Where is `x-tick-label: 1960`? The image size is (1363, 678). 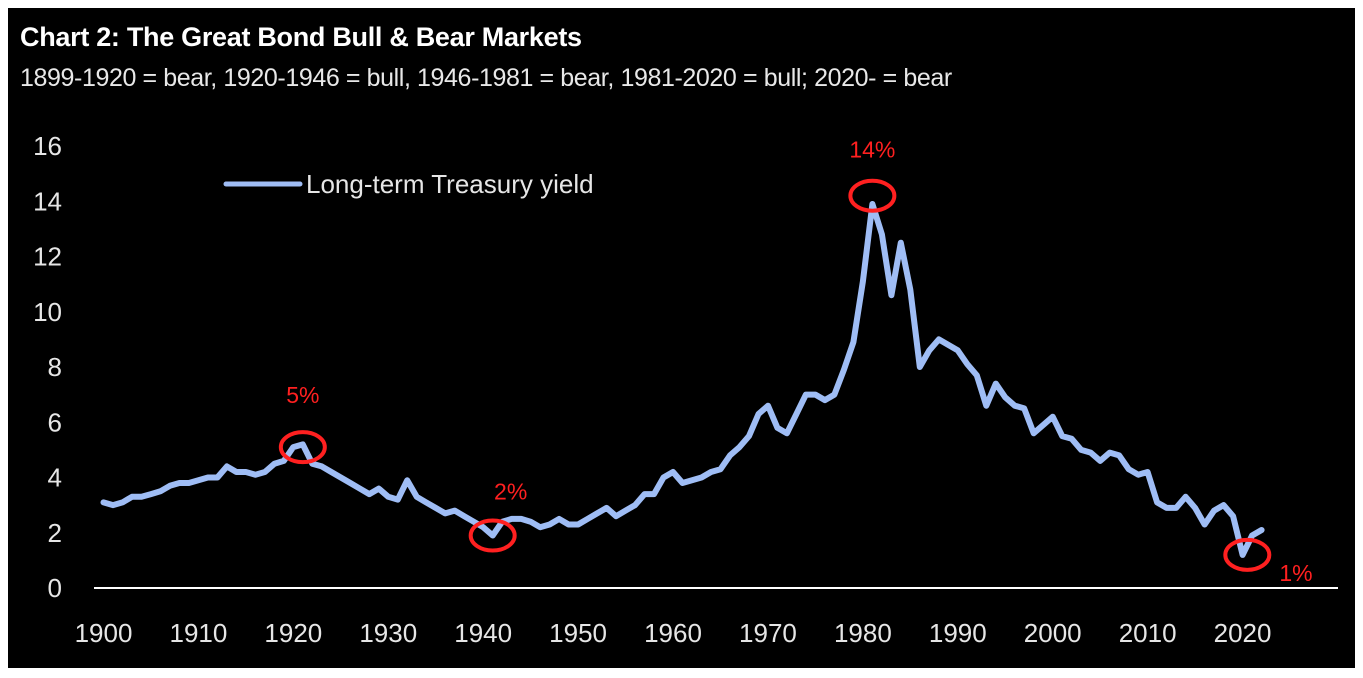
x-tick-label: 1960 is located at coordinates (673, 633).